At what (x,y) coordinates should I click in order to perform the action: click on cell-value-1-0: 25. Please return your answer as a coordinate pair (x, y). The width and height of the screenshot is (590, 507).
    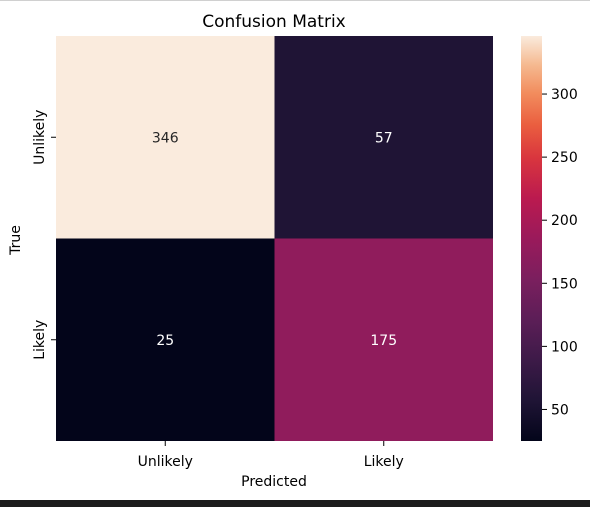
    Looking at the image, I should click on (165, 341).